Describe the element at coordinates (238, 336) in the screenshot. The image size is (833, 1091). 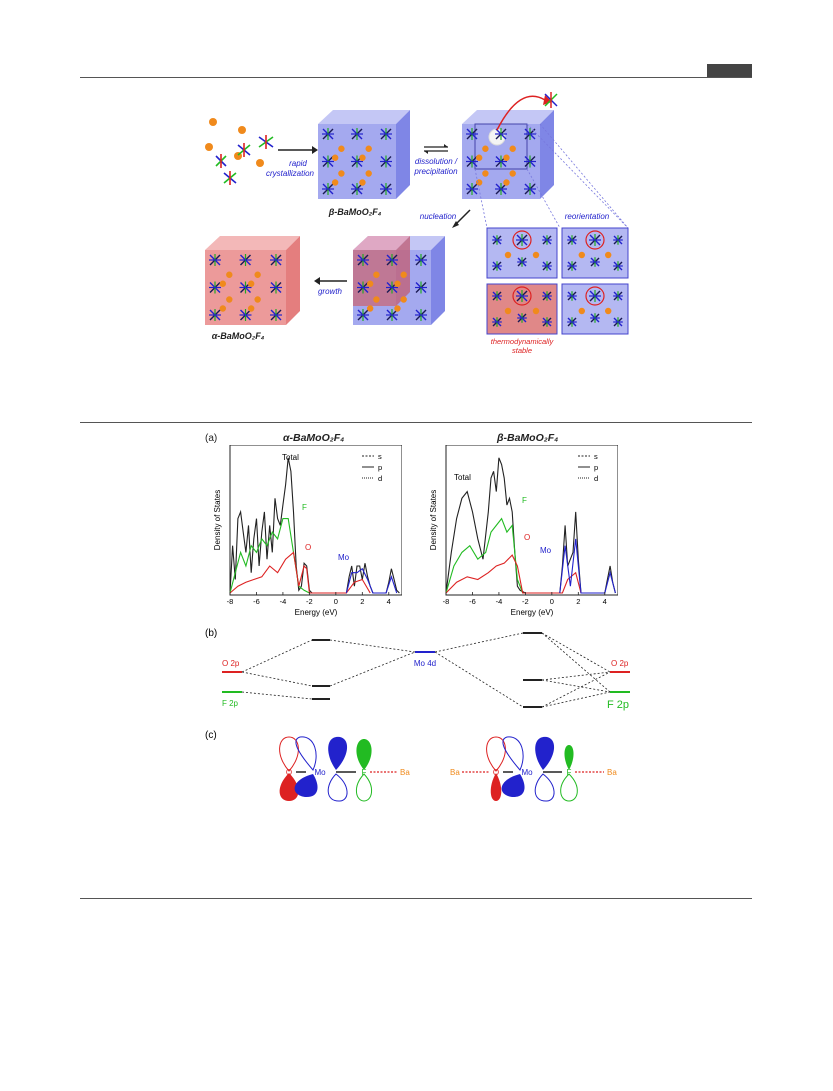
I see `alpha-label: α-BaMoO₂F₄` at that location.